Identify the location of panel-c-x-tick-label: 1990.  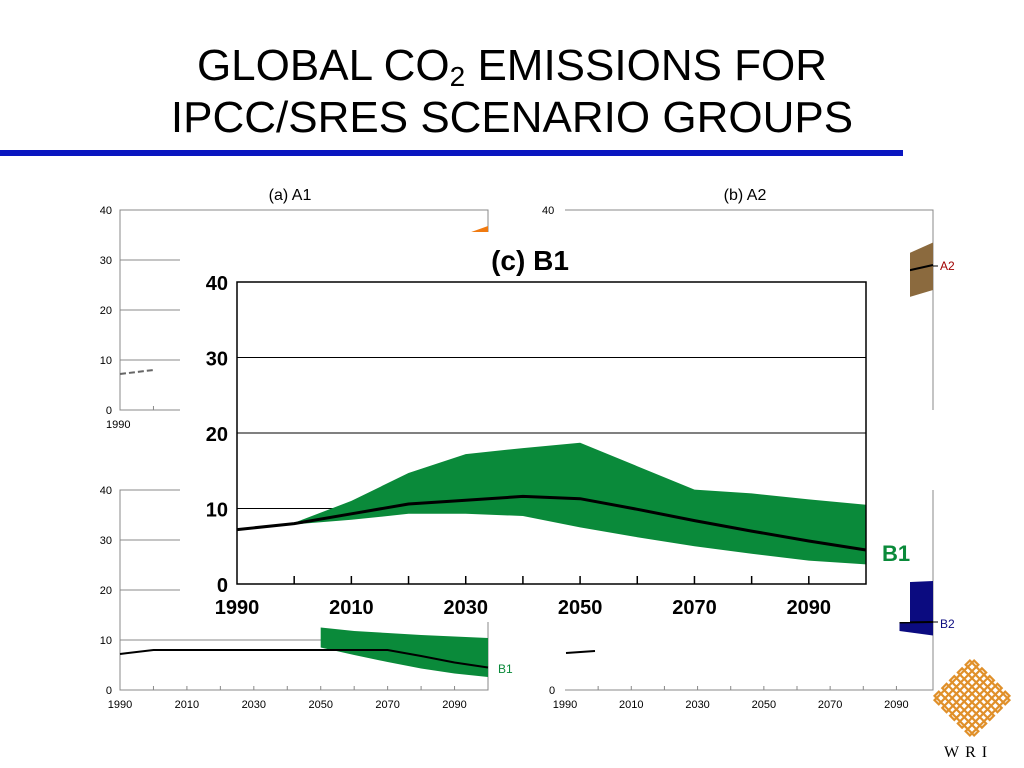
(237, 608).